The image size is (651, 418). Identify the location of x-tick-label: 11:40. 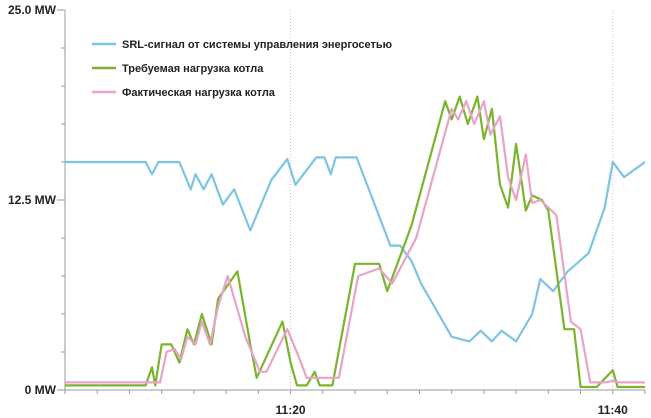
(613, 410).